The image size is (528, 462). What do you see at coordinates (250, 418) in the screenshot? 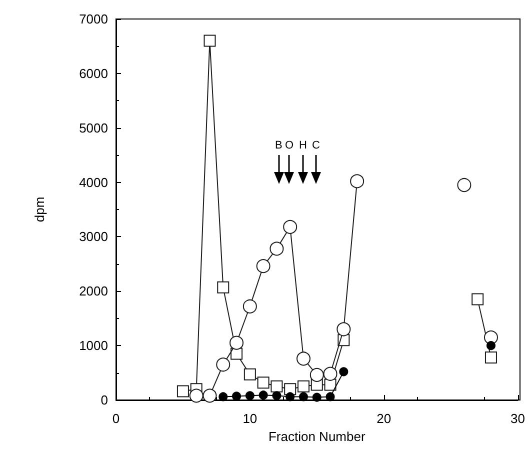
I see `x-tick-label: 10` at bounding box center [250, 418].